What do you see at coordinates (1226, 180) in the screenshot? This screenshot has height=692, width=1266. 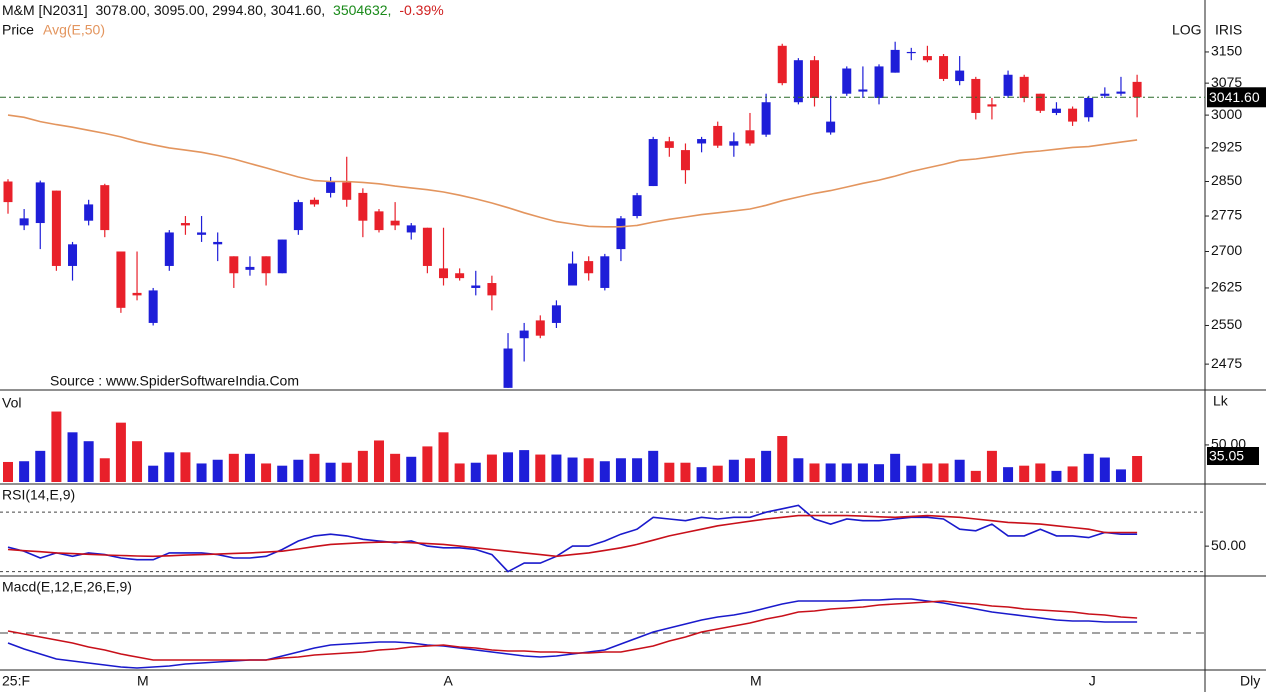 I see `y-tick-label: 2850` at bounding box center [1226, 180].